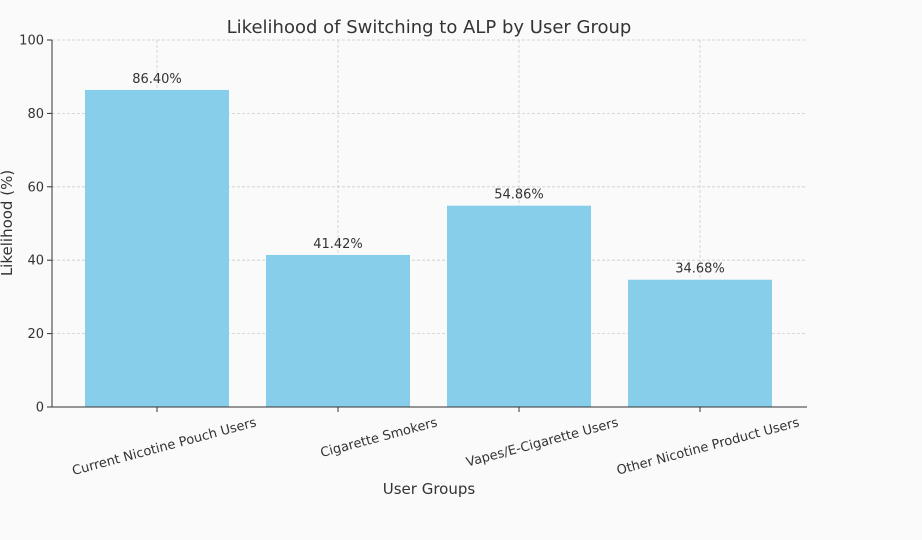 This screenshot has height=540, width=922. I want to click on y-axis-label: Likelihood (%), so click(8, 223).